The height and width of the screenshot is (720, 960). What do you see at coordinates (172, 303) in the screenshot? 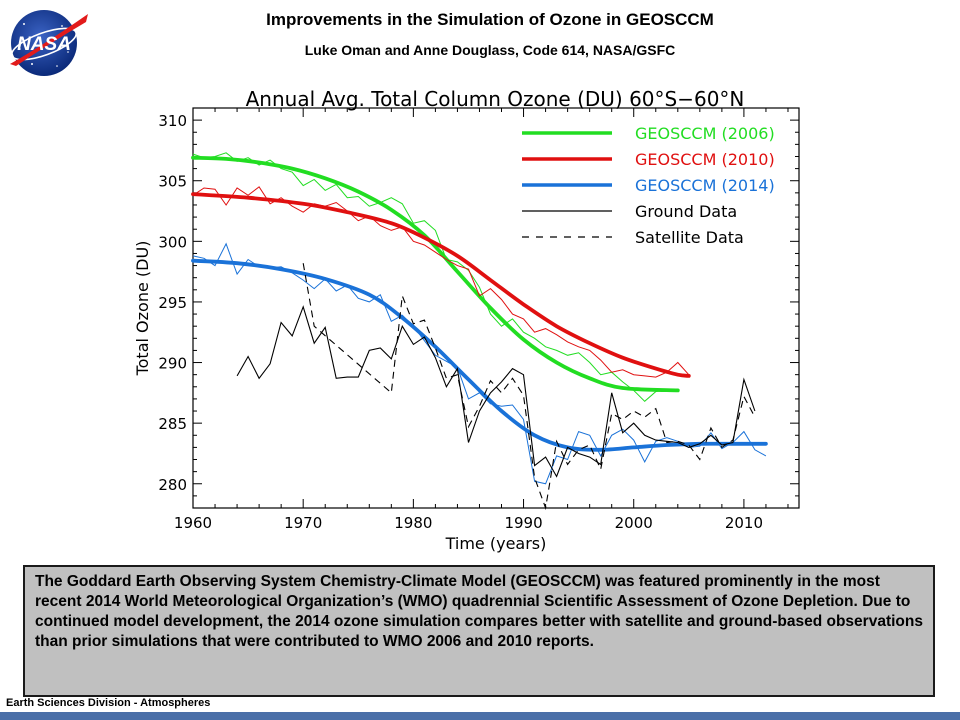
I see `y-tick-label: 295` at bounding box center [172, 303].